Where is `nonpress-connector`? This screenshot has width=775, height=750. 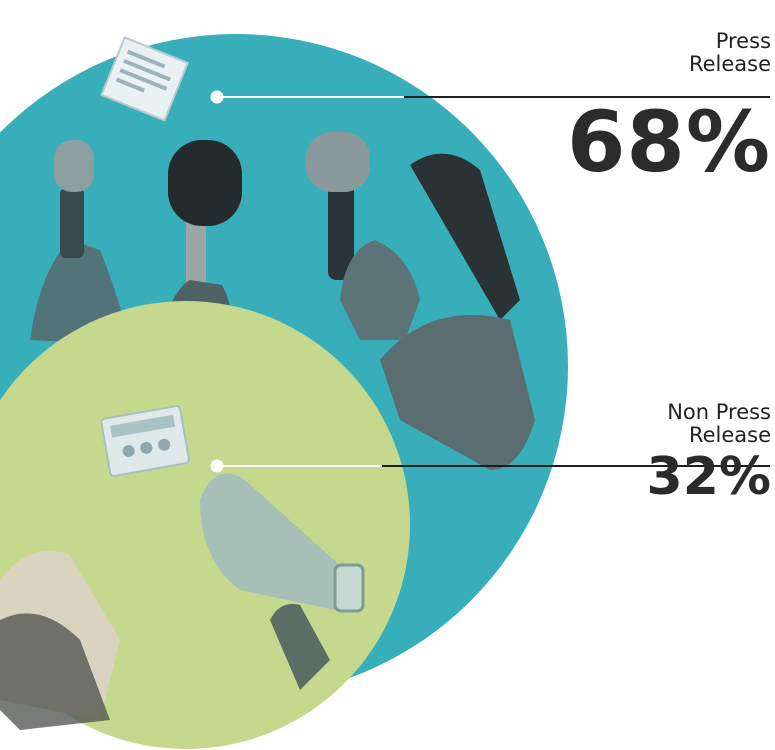 nonpress-connector is located at coordinates (490, 466).